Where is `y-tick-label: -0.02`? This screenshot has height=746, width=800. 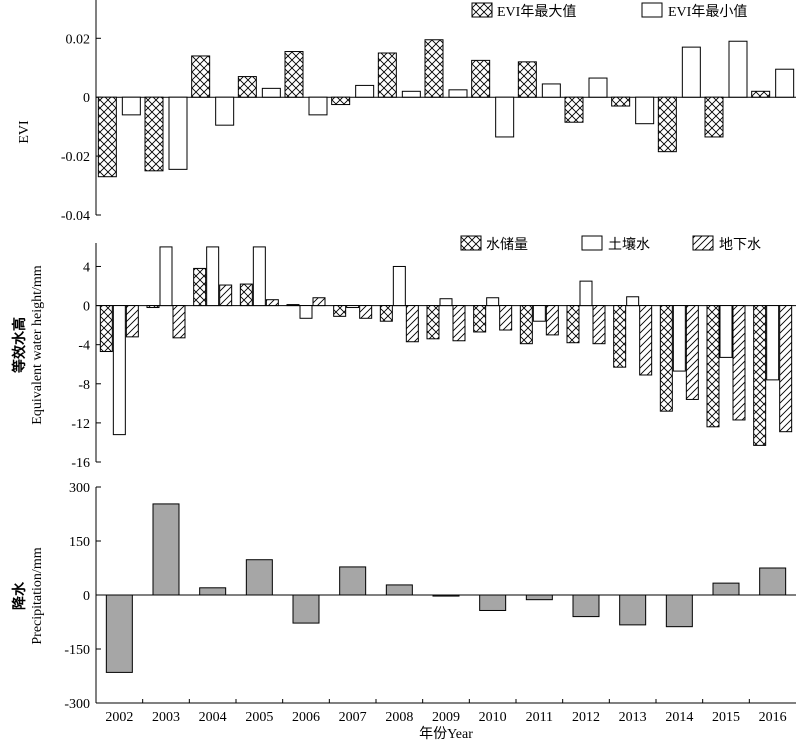
y-tick-label: -0.02 is located at coordinates (75, 157).